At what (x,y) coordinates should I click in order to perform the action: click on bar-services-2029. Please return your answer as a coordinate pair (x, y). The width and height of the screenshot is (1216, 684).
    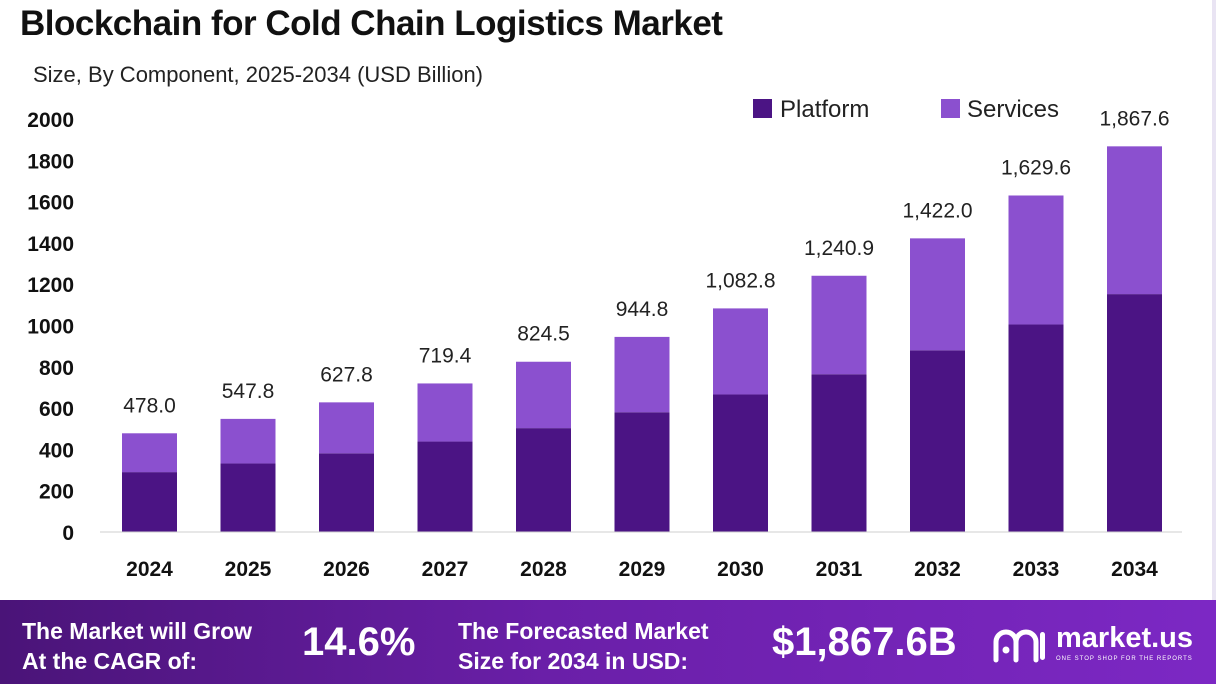
    Looking at the image, I should click on (642, 374).